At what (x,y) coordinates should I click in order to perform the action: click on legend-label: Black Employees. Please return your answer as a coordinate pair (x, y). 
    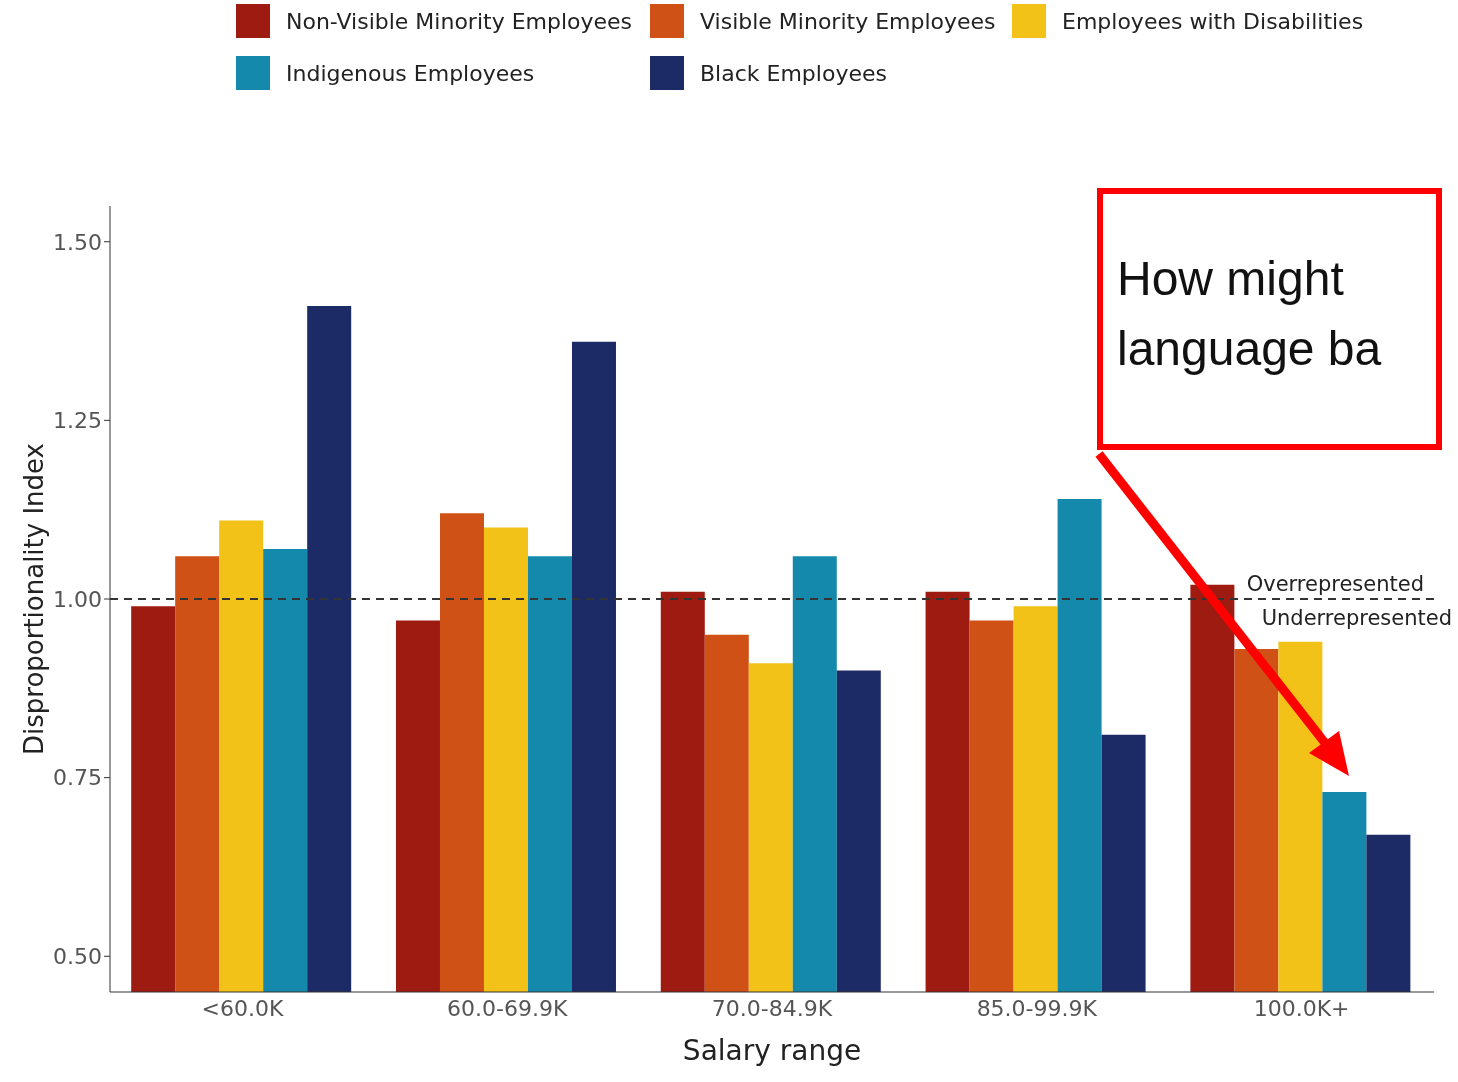
    Looking at the image, I should click on (793, 73).